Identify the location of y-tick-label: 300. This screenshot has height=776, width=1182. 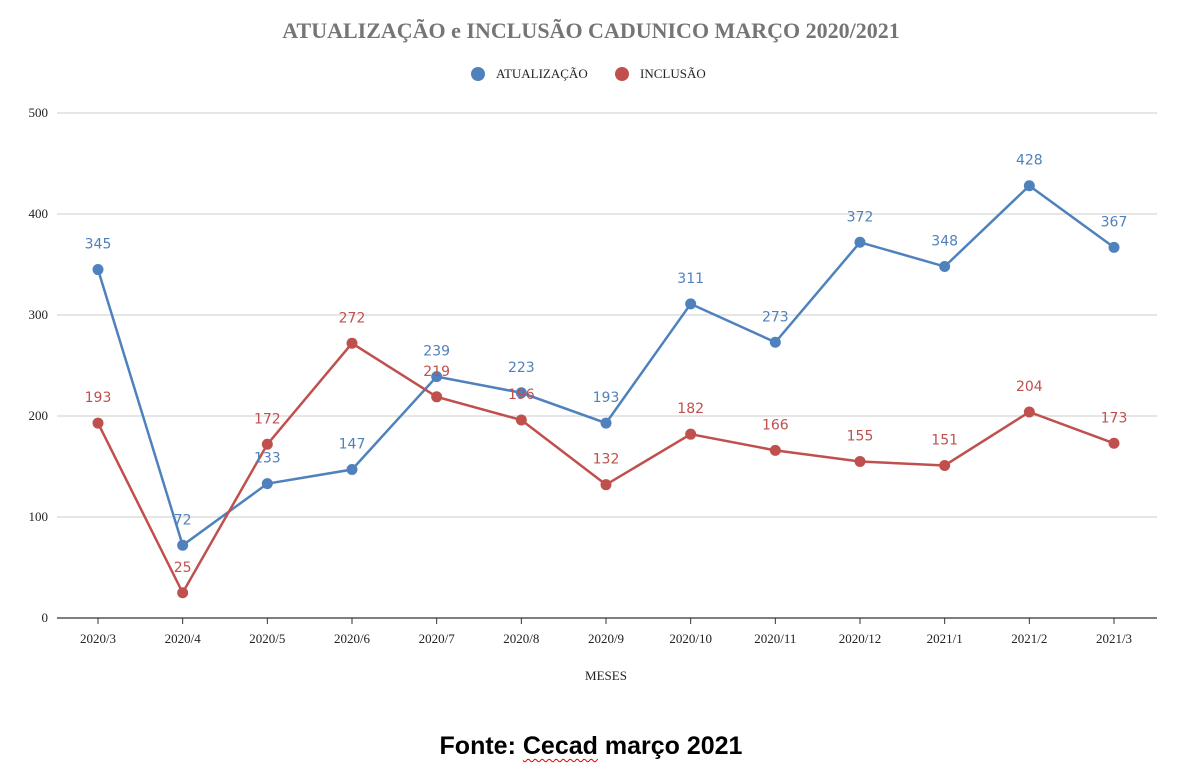
(39, 314).